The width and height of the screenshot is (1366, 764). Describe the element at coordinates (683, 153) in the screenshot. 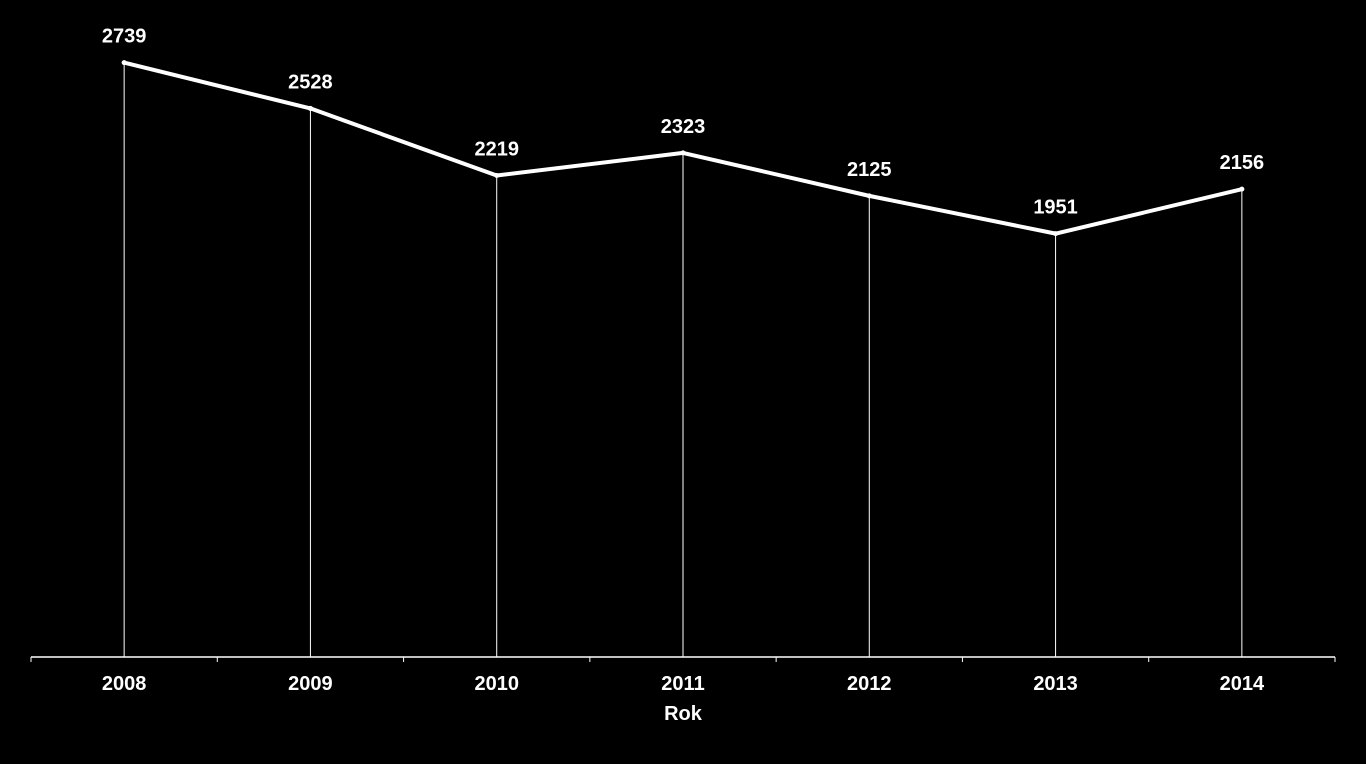

I see `data-point-2011` at that location.